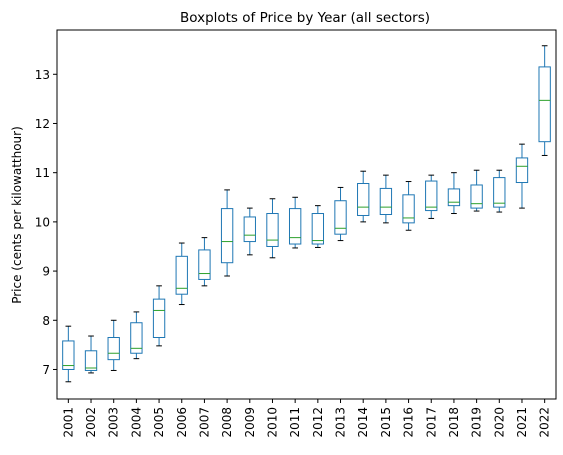 The height and width of the screenshot is (455, 563). Describe the element at coordinates (159, 422) in the screenshot. I see `x-tick-label: 2005` at that location.